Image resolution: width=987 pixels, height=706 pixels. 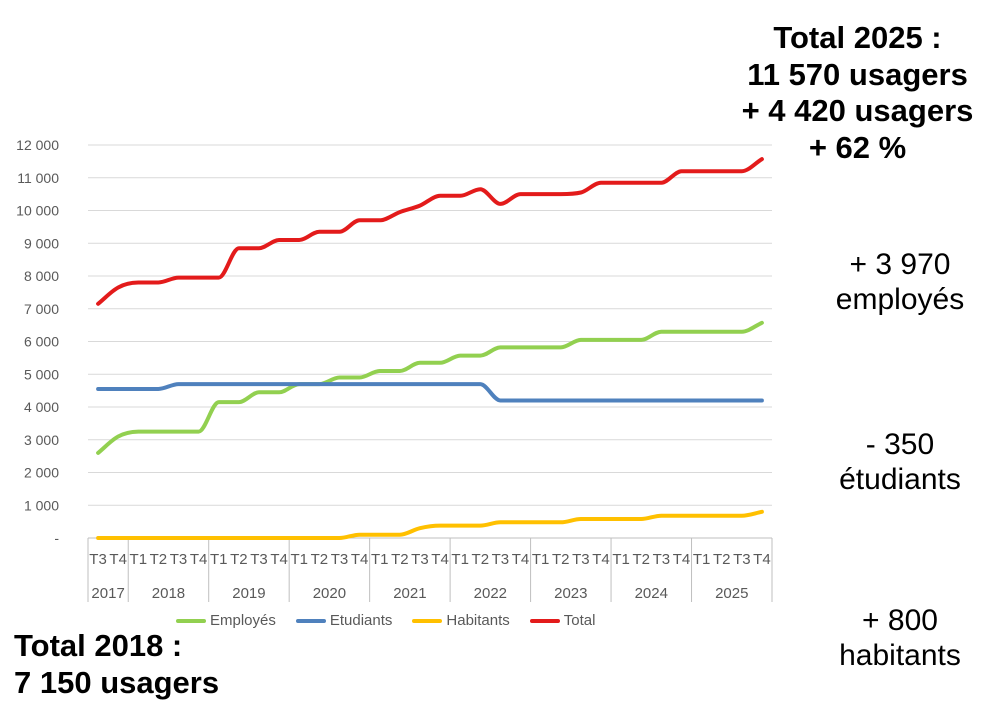 I want to click on annotation-habitants-label: habitants, so click(x=900, y=656).